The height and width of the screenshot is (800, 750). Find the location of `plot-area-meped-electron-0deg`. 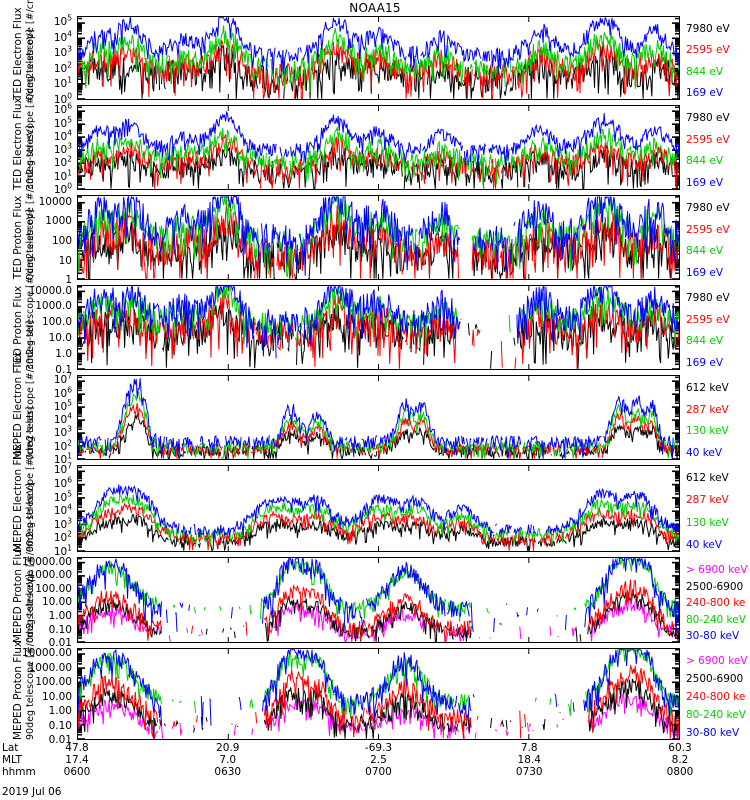

plot-area-meped-electron-0deg is located at coordinates (378, 417).